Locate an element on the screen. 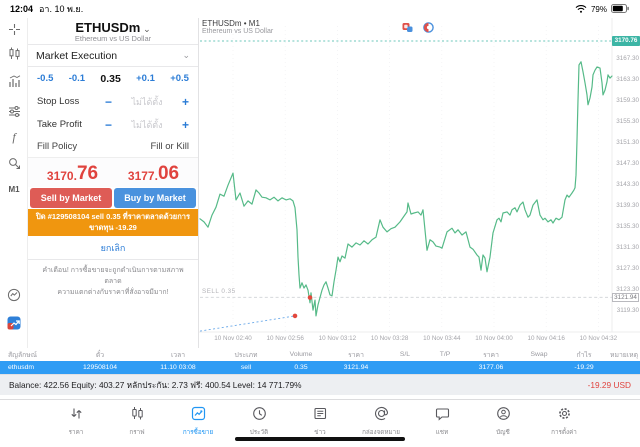 This screenshot has height=447, width=640. stop-loss-minus-button: − is located at coordinates (109, 101).